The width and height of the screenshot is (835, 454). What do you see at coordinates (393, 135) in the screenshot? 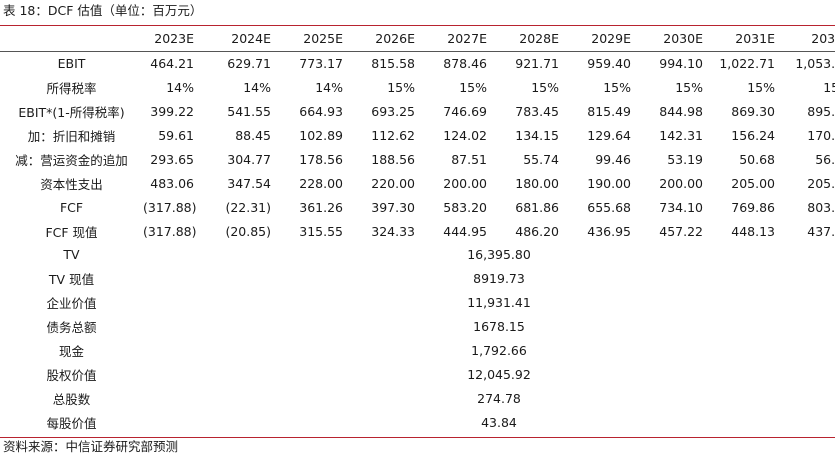
I see `row-value: 112.62` at bounding box center [393, 135].